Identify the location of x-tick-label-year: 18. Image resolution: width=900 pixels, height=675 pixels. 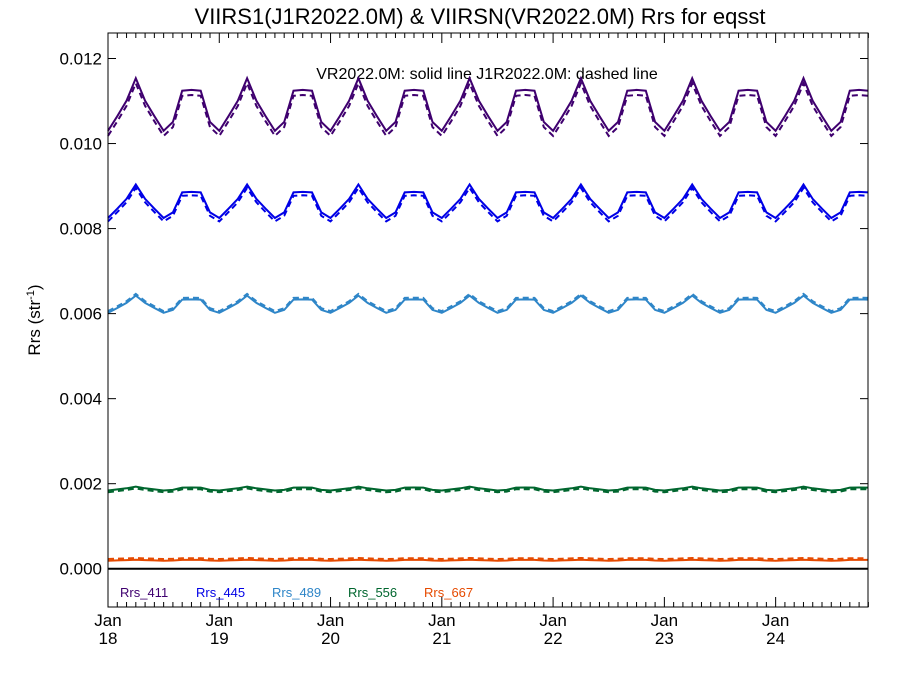
(108, 638).